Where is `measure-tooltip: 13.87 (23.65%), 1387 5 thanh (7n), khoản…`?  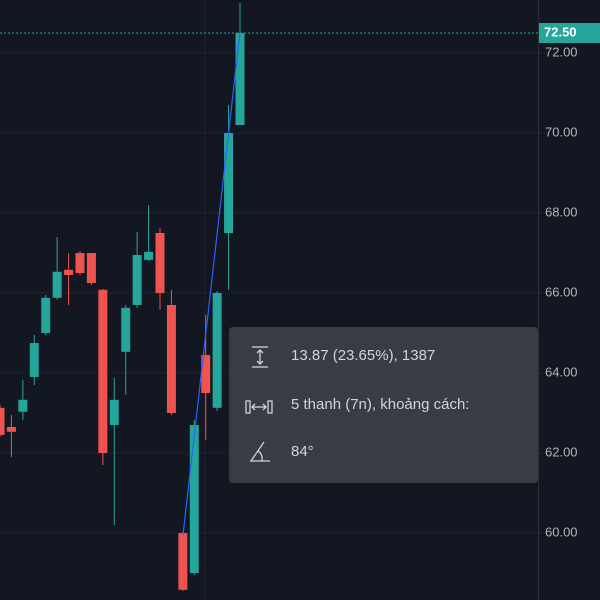 measure-tooltip: 13.87 (23.65%), 1387 5 thanh (7n), khoản… is located at coordinates (383, 405).